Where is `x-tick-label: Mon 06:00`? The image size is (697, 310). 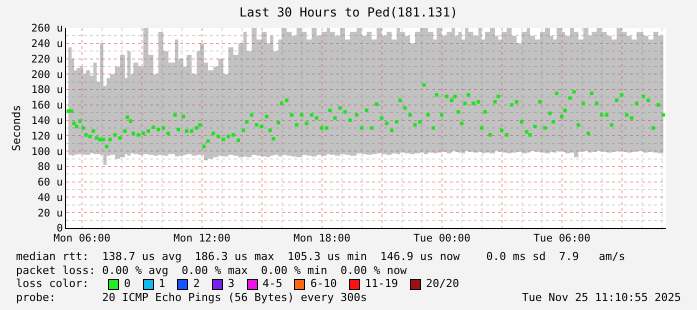
x-tick-label: Mon 06:00 is located at coordinates (82, 238).